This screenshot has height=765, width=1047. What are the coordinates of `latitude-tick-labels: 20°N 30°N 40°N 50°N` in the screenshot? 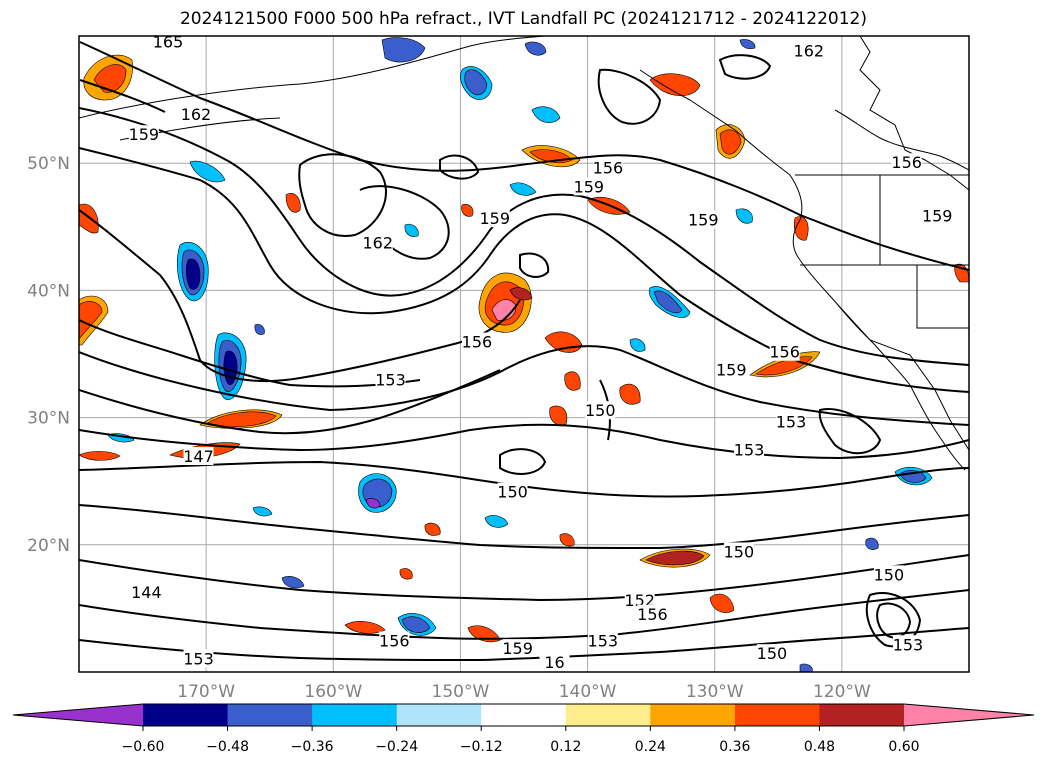 It's located at (48, 355).